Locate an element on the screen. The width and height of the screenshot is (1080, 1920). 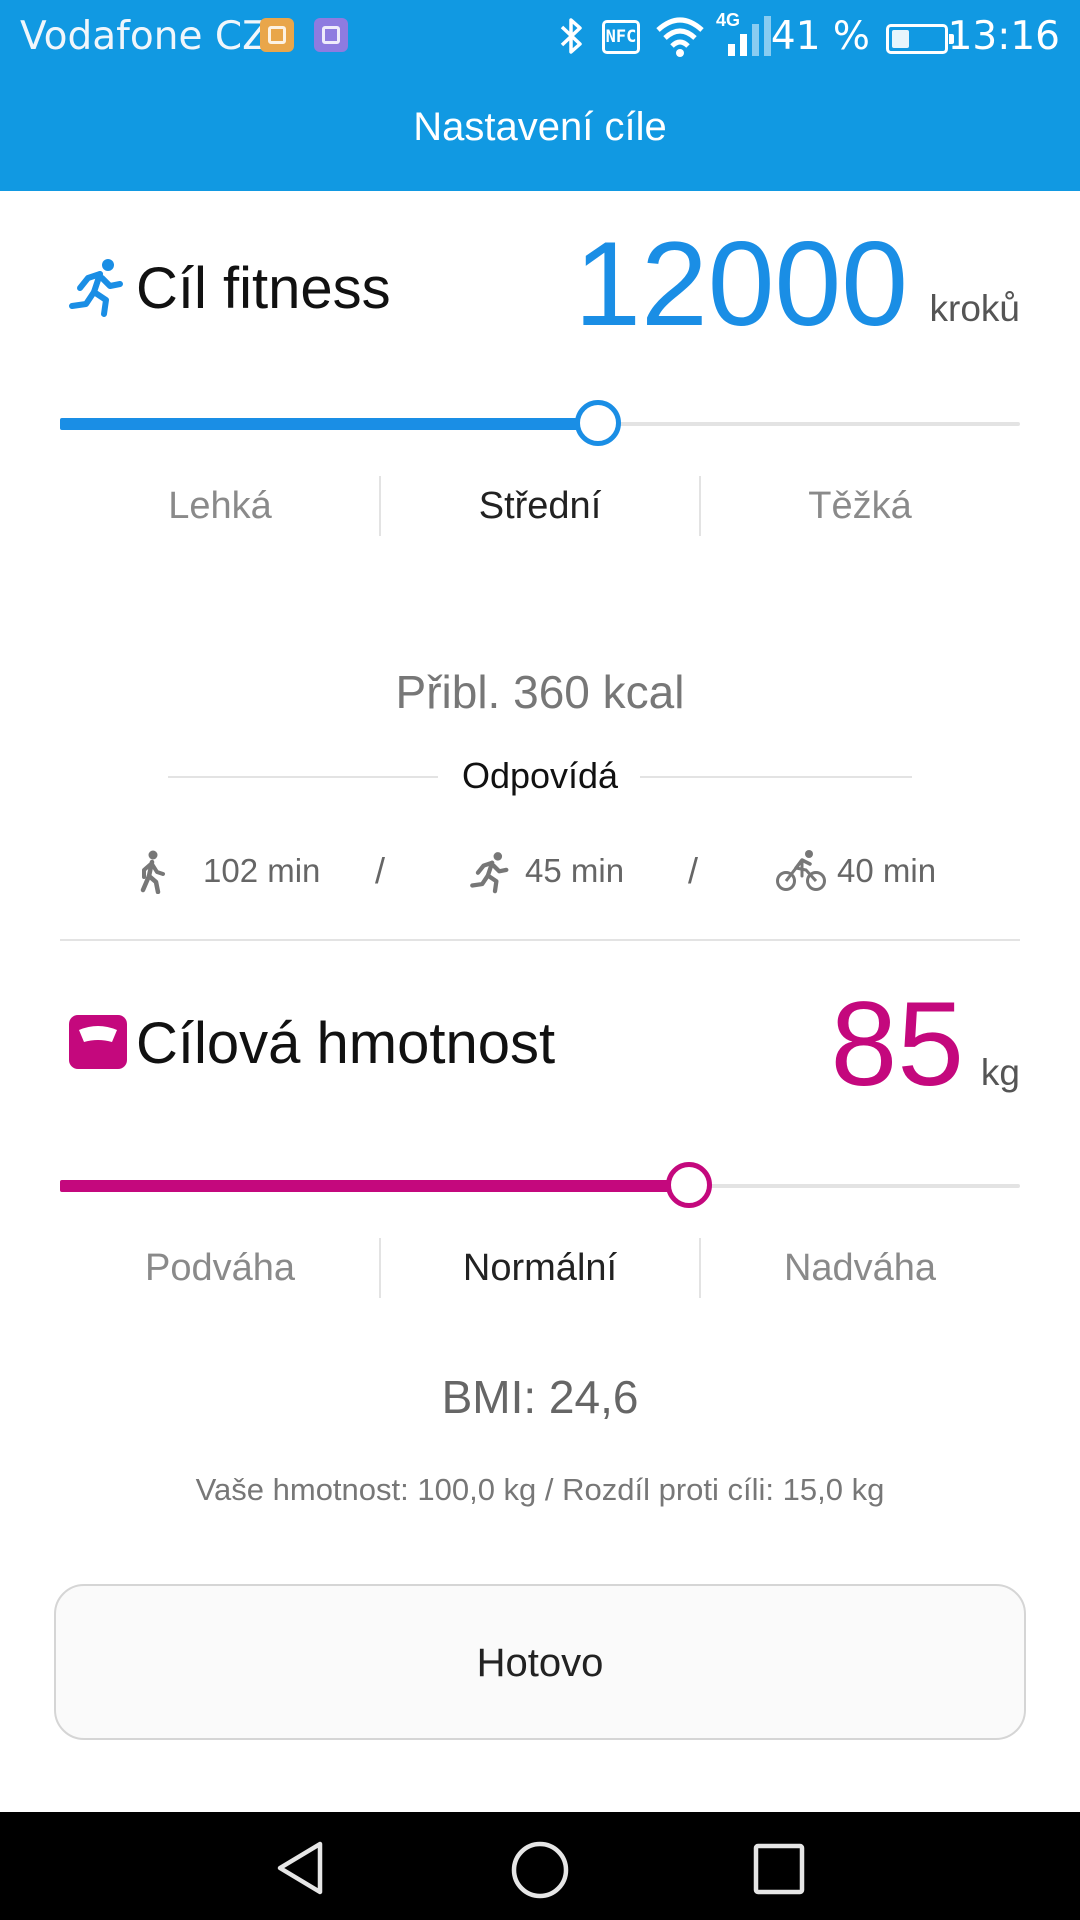
weight-slider-fill is located at coordinates (374, 1186).